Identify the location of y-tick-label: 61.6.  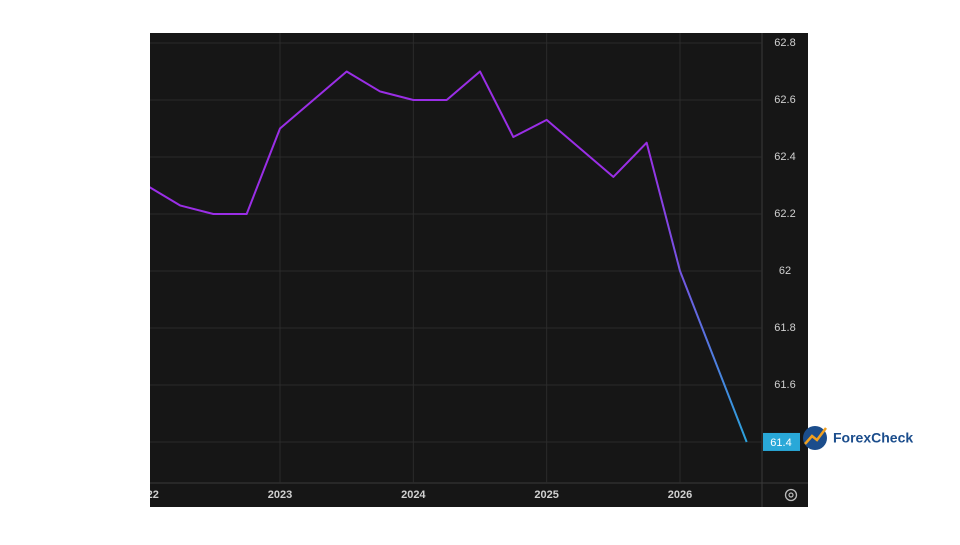
(784, 385).